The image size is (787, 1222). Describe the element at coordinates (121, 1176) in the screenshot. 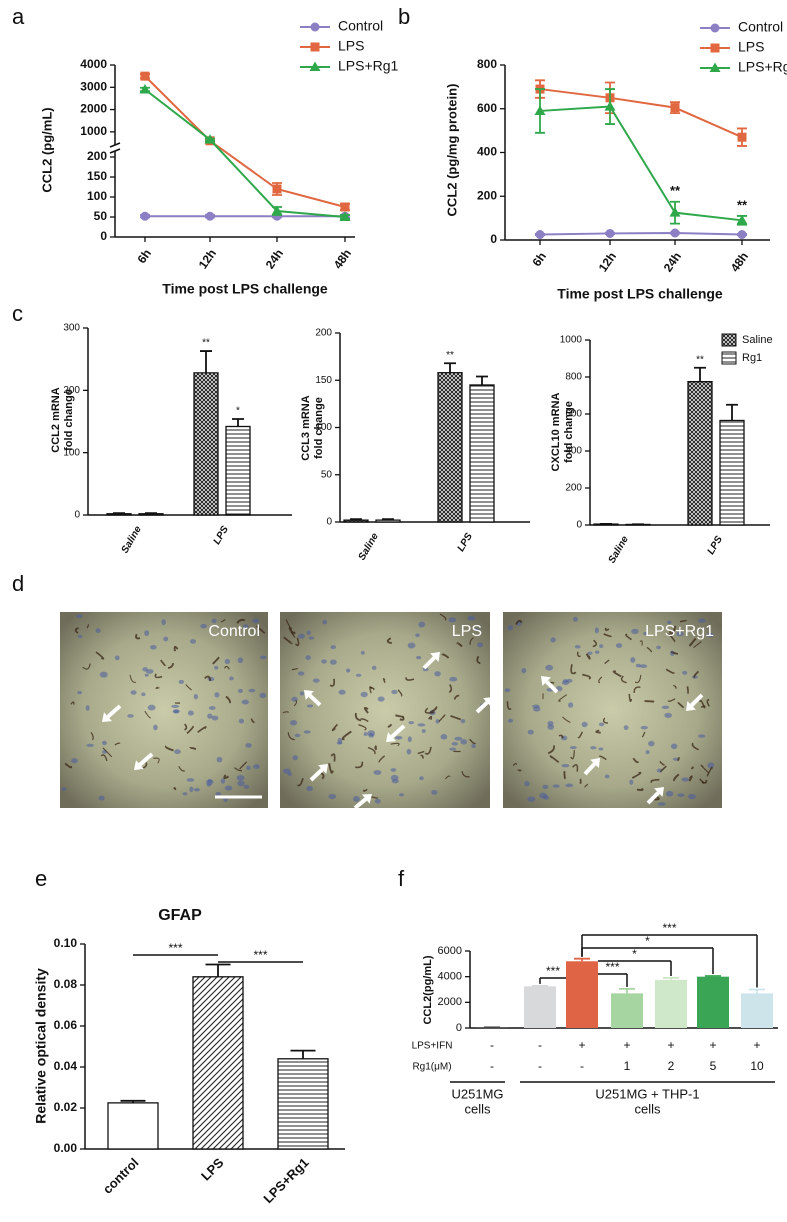

I see `x-tick-label: control` at that location.